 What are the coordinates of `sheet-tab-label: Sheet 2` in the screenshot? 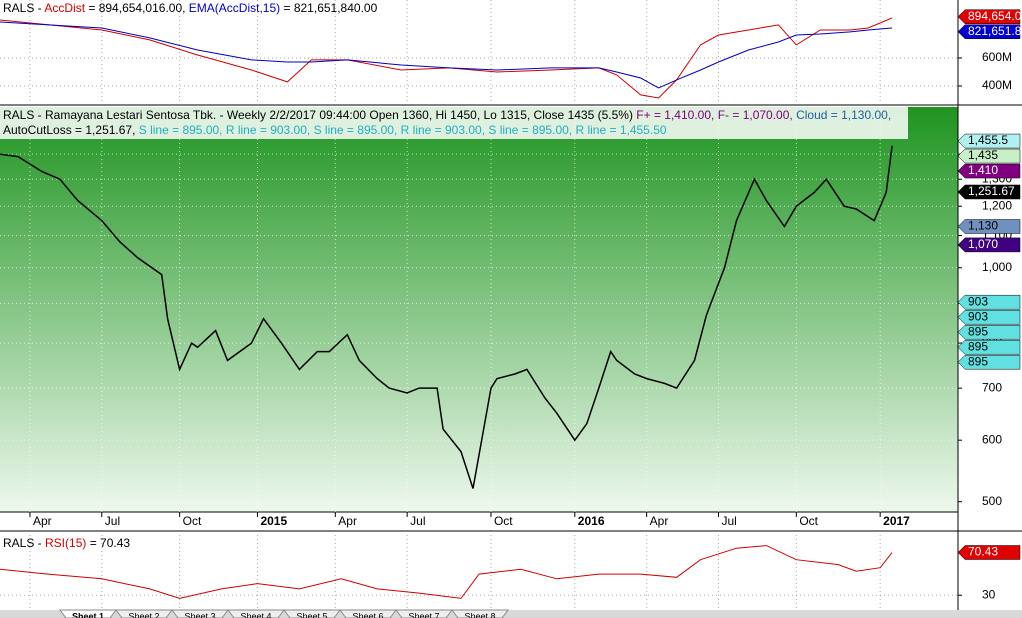 It's located at (143, 614).